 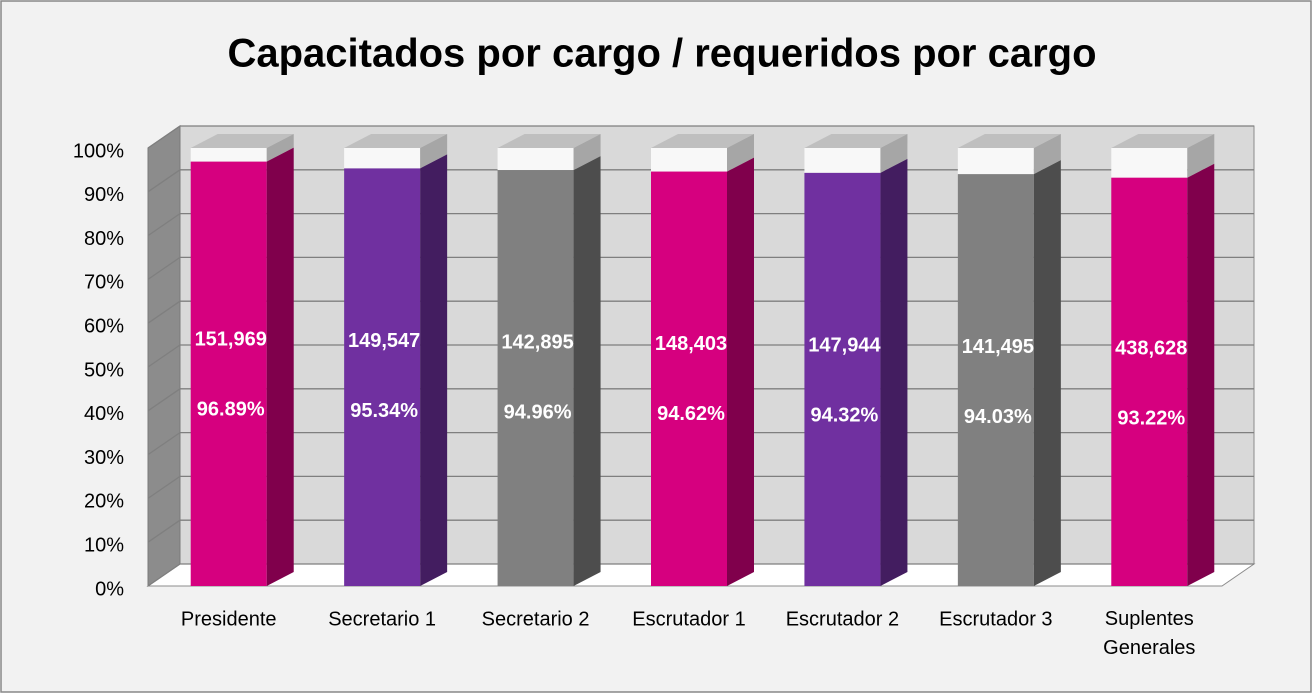 I want to click on count-label: 438,628, so click(x=1151, y=348).